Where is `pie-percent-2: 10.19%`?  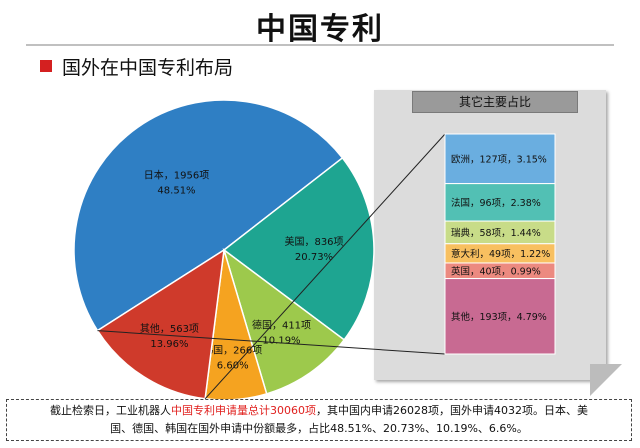 pie-percent-2: 10.19% is located at coordinates (281, 341).